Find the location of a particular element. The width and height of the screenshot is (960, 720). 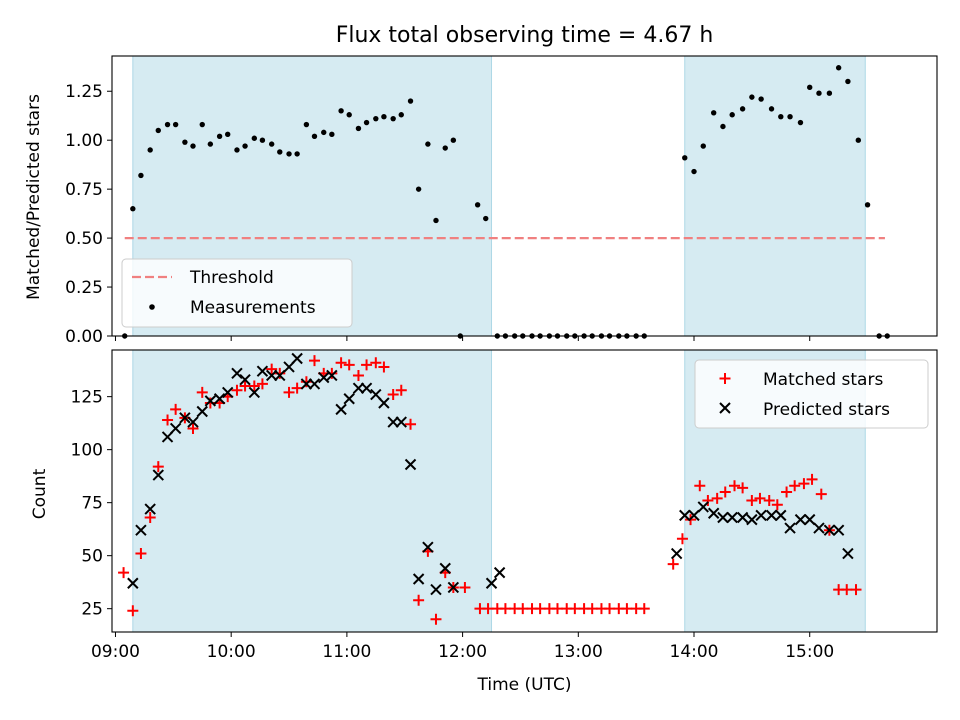

bottom-y-axis-label: Count is located at coordinates (40, 493).